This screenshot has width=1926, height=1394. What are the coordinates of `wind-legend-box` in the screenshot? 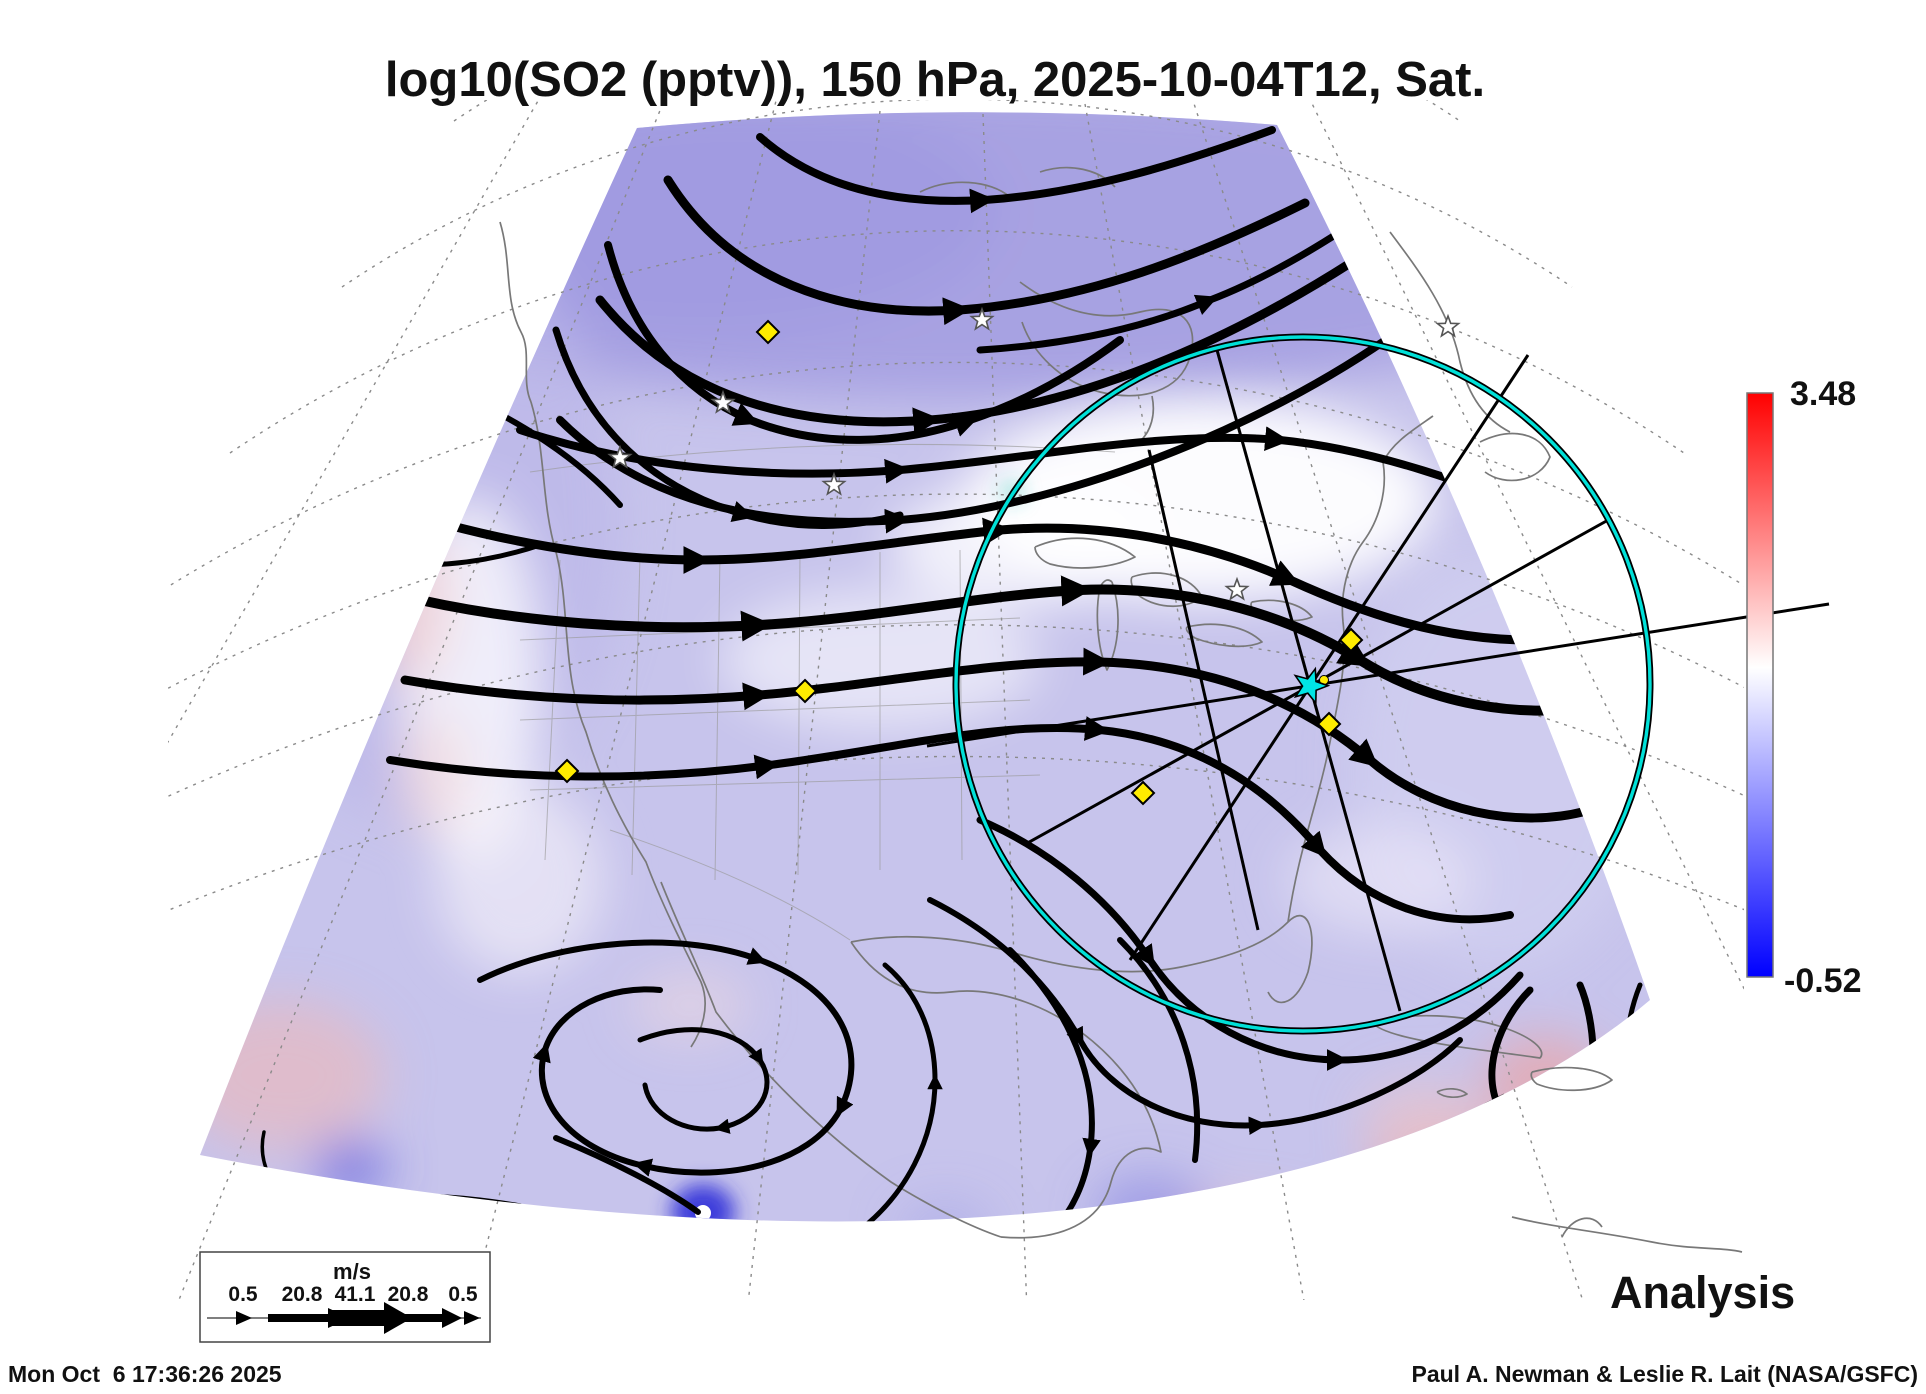 It's located at (345, 1297).